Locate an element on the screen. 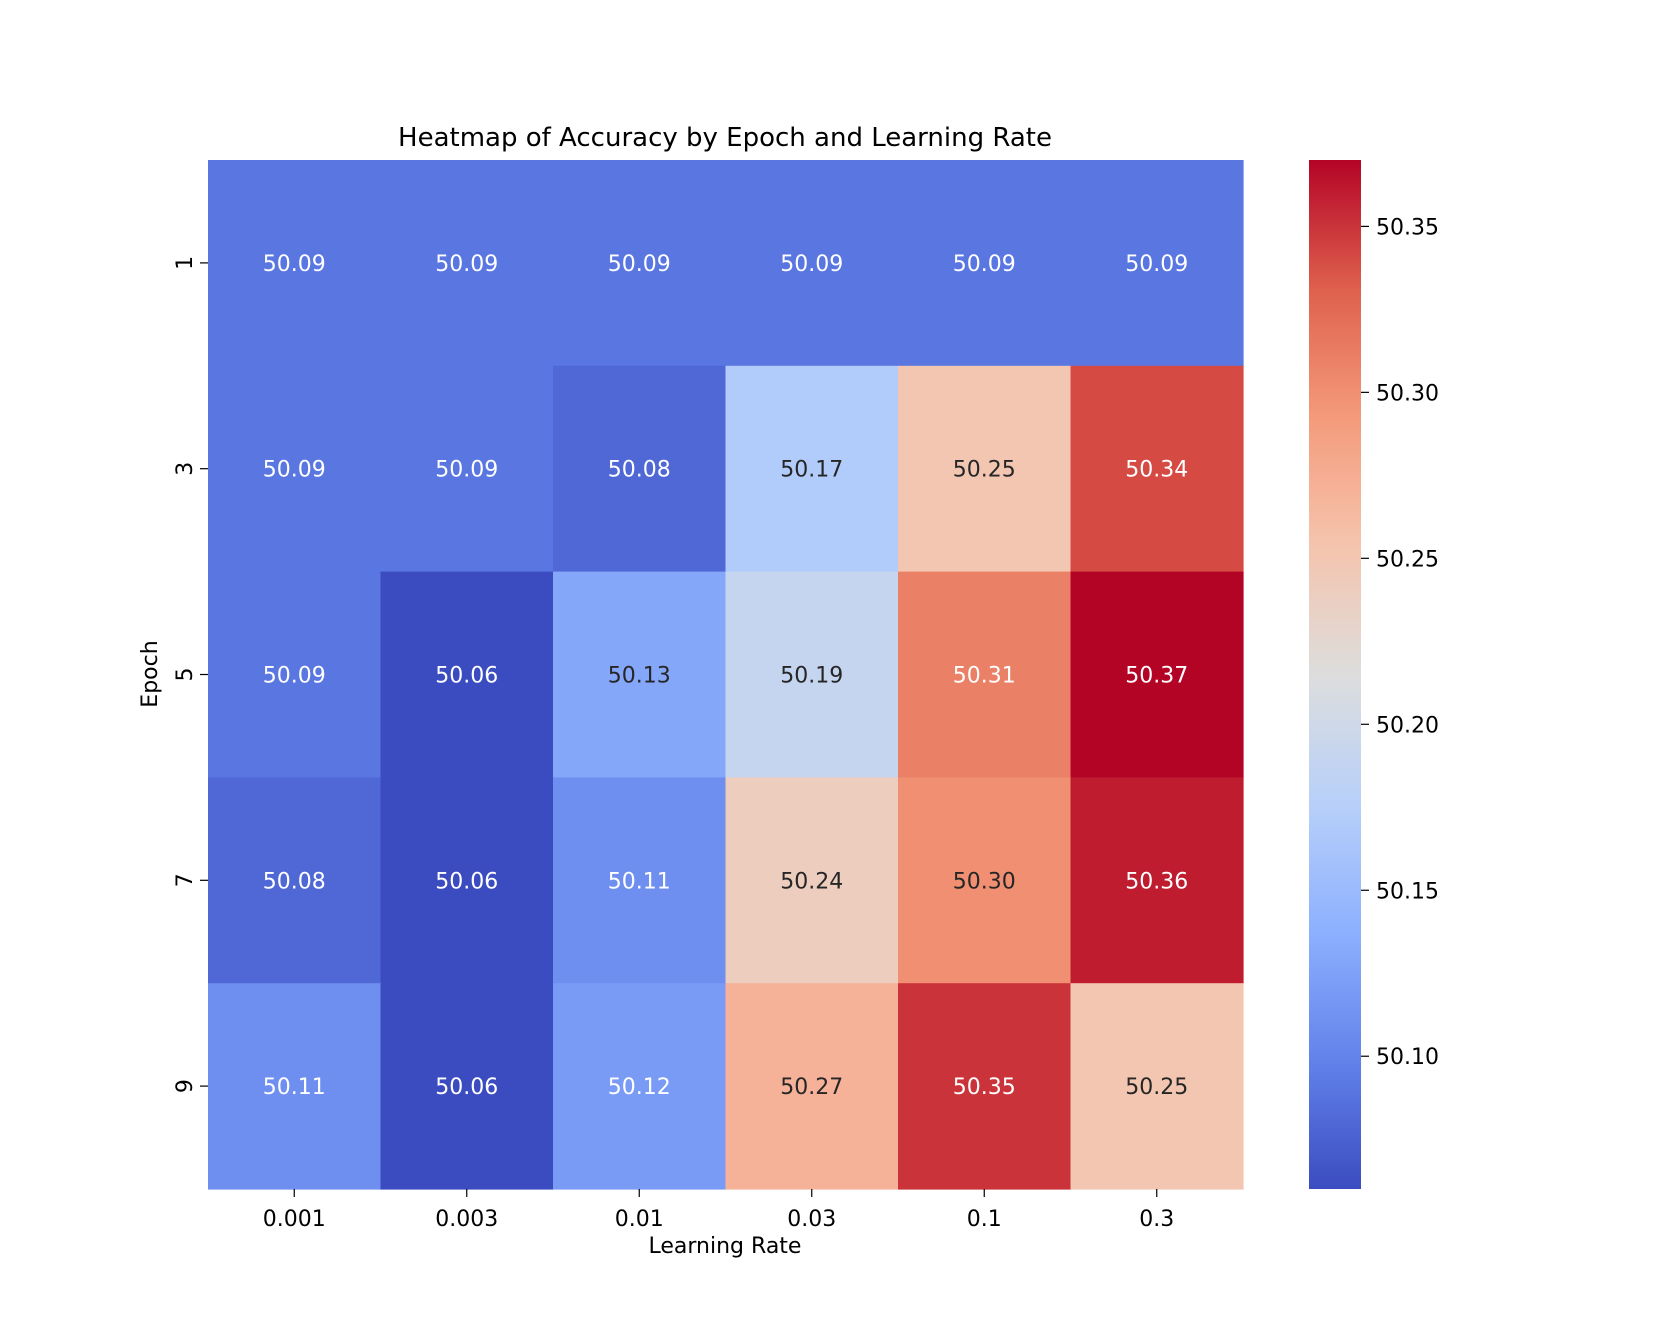 The height and width of the screenshot is (1329, 1661). heatmap-cell-r1-c5 is located at coordinates (1157, 469).